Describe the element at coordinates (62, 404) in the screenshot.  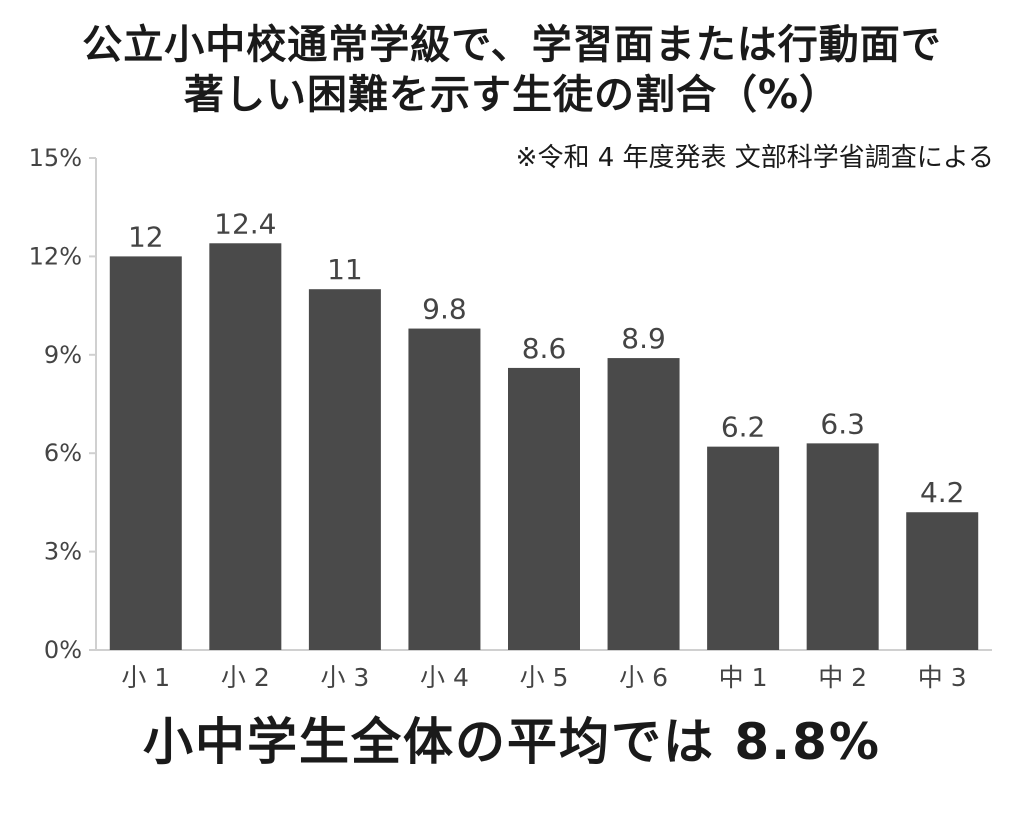
I see `y-axis-ticks: 0% 3% 6% 9% 12% 15%` at that location.